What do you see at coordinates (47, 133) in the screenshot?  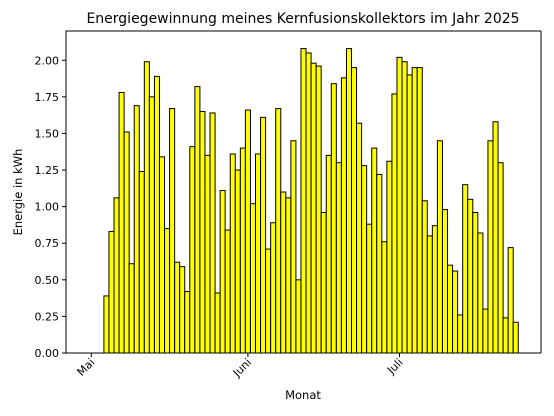 I see `y-tick-label: 1.50` at bounding box center [47, 133].